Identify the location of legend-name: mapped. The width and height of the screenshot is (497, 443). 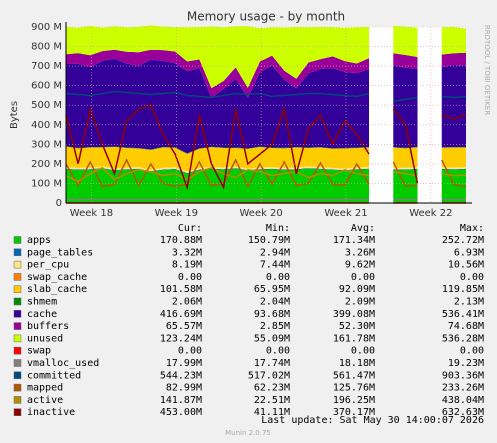
(45, 388).